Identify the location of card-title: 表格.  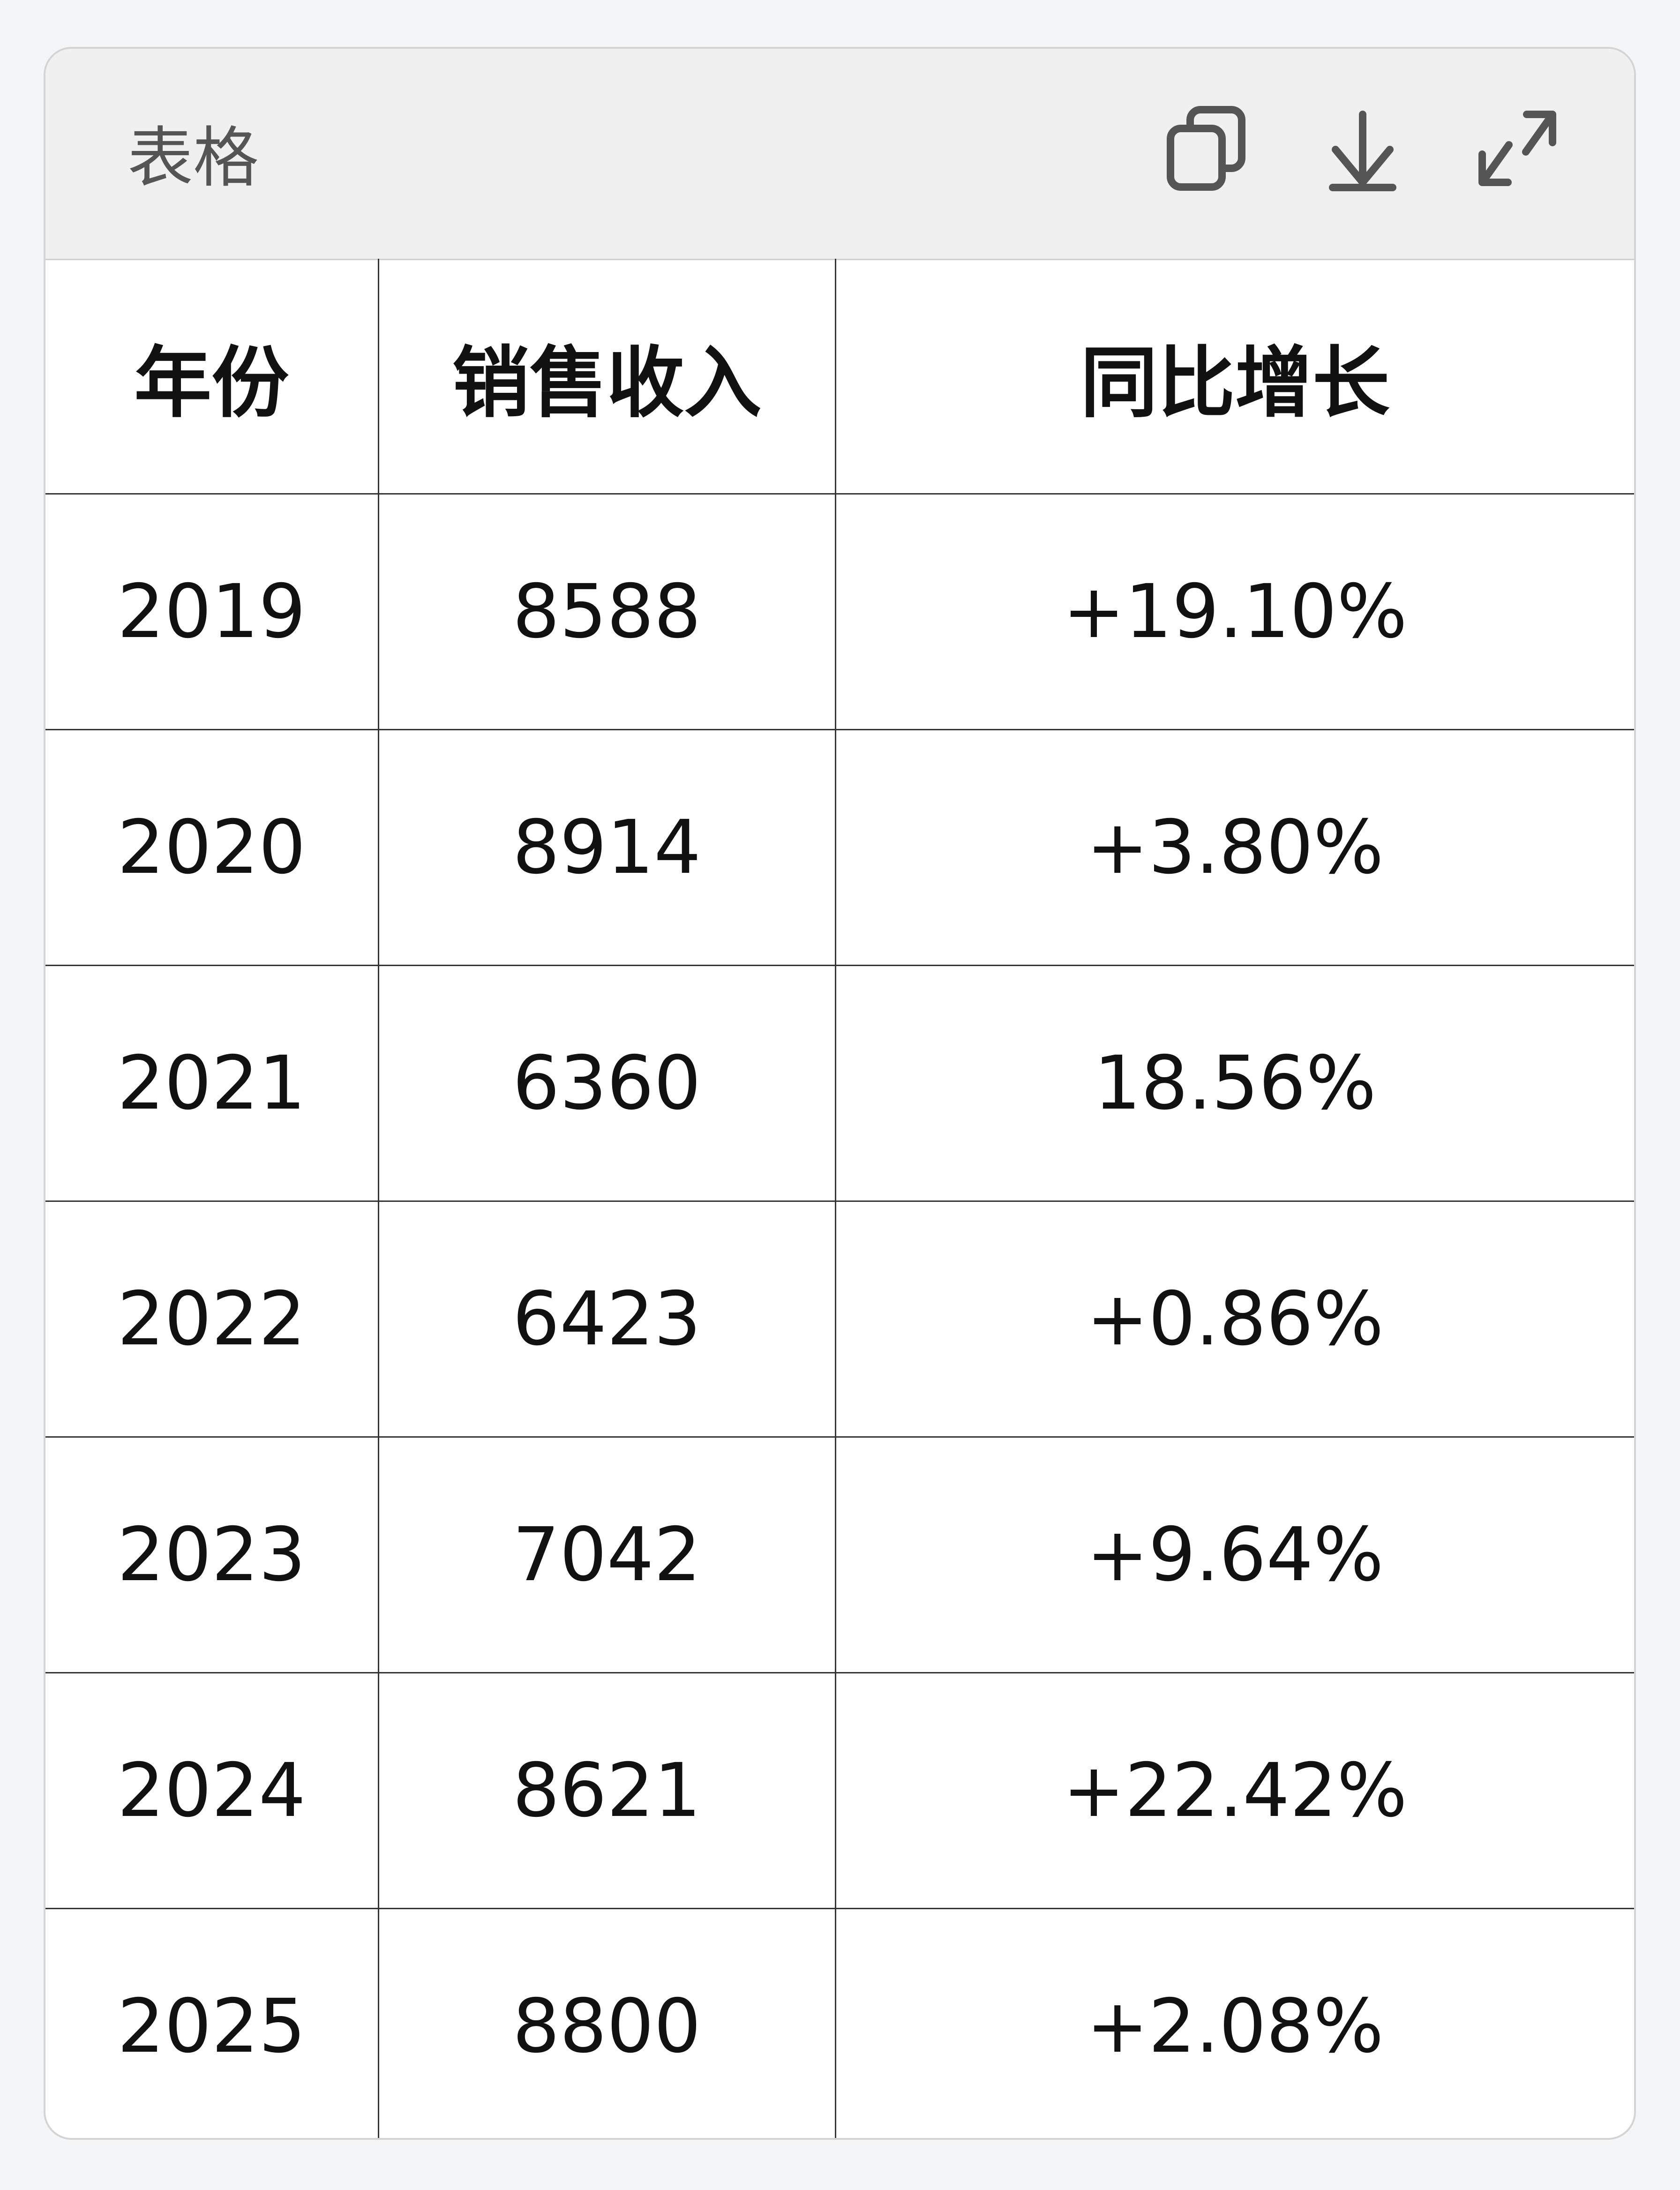
(193, 158).